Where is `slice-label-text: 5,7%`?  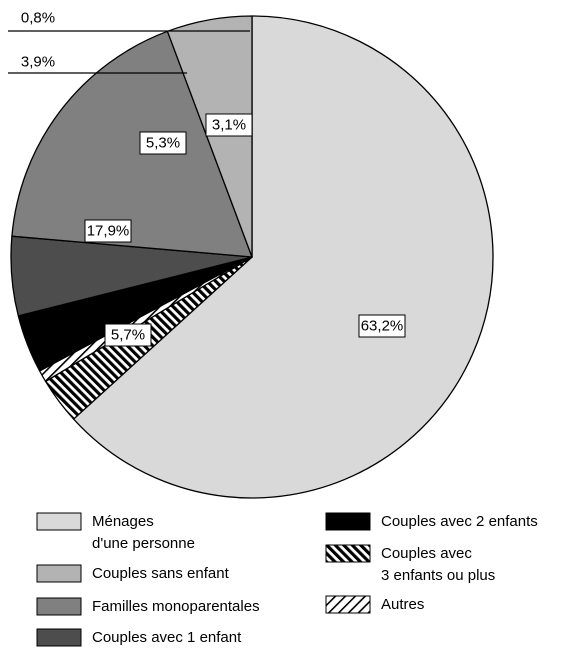
slice-label-text: 5,7% is located at coordinates (128, 335).